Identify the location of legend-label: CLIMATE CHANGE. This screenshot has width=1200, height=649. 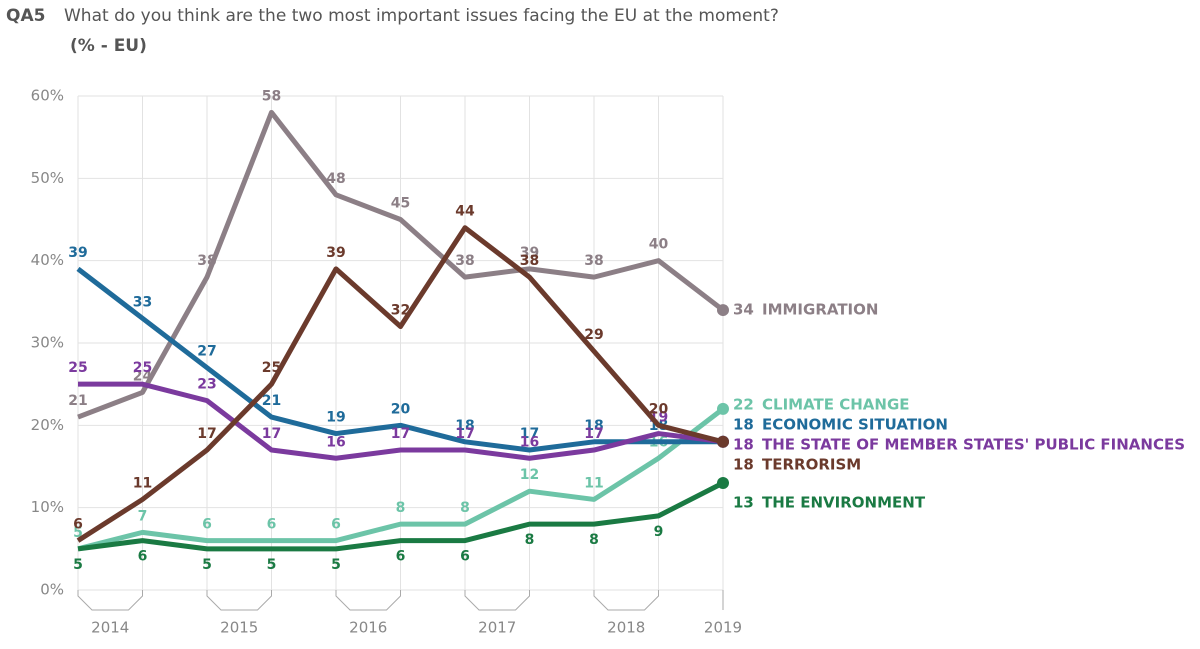
(836, 405).